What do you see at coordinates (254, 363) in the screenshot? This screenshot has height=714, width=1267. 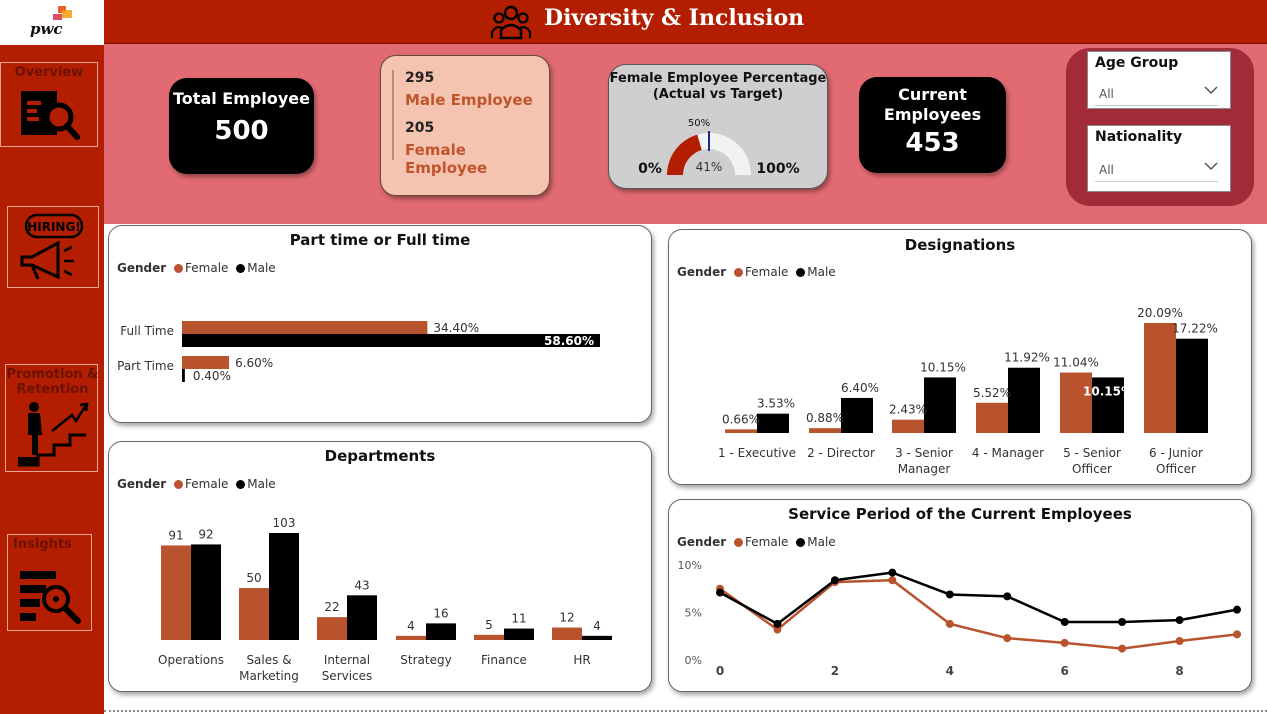 I see `data-label-female: 6.60%` at bounding box center [254, 363].